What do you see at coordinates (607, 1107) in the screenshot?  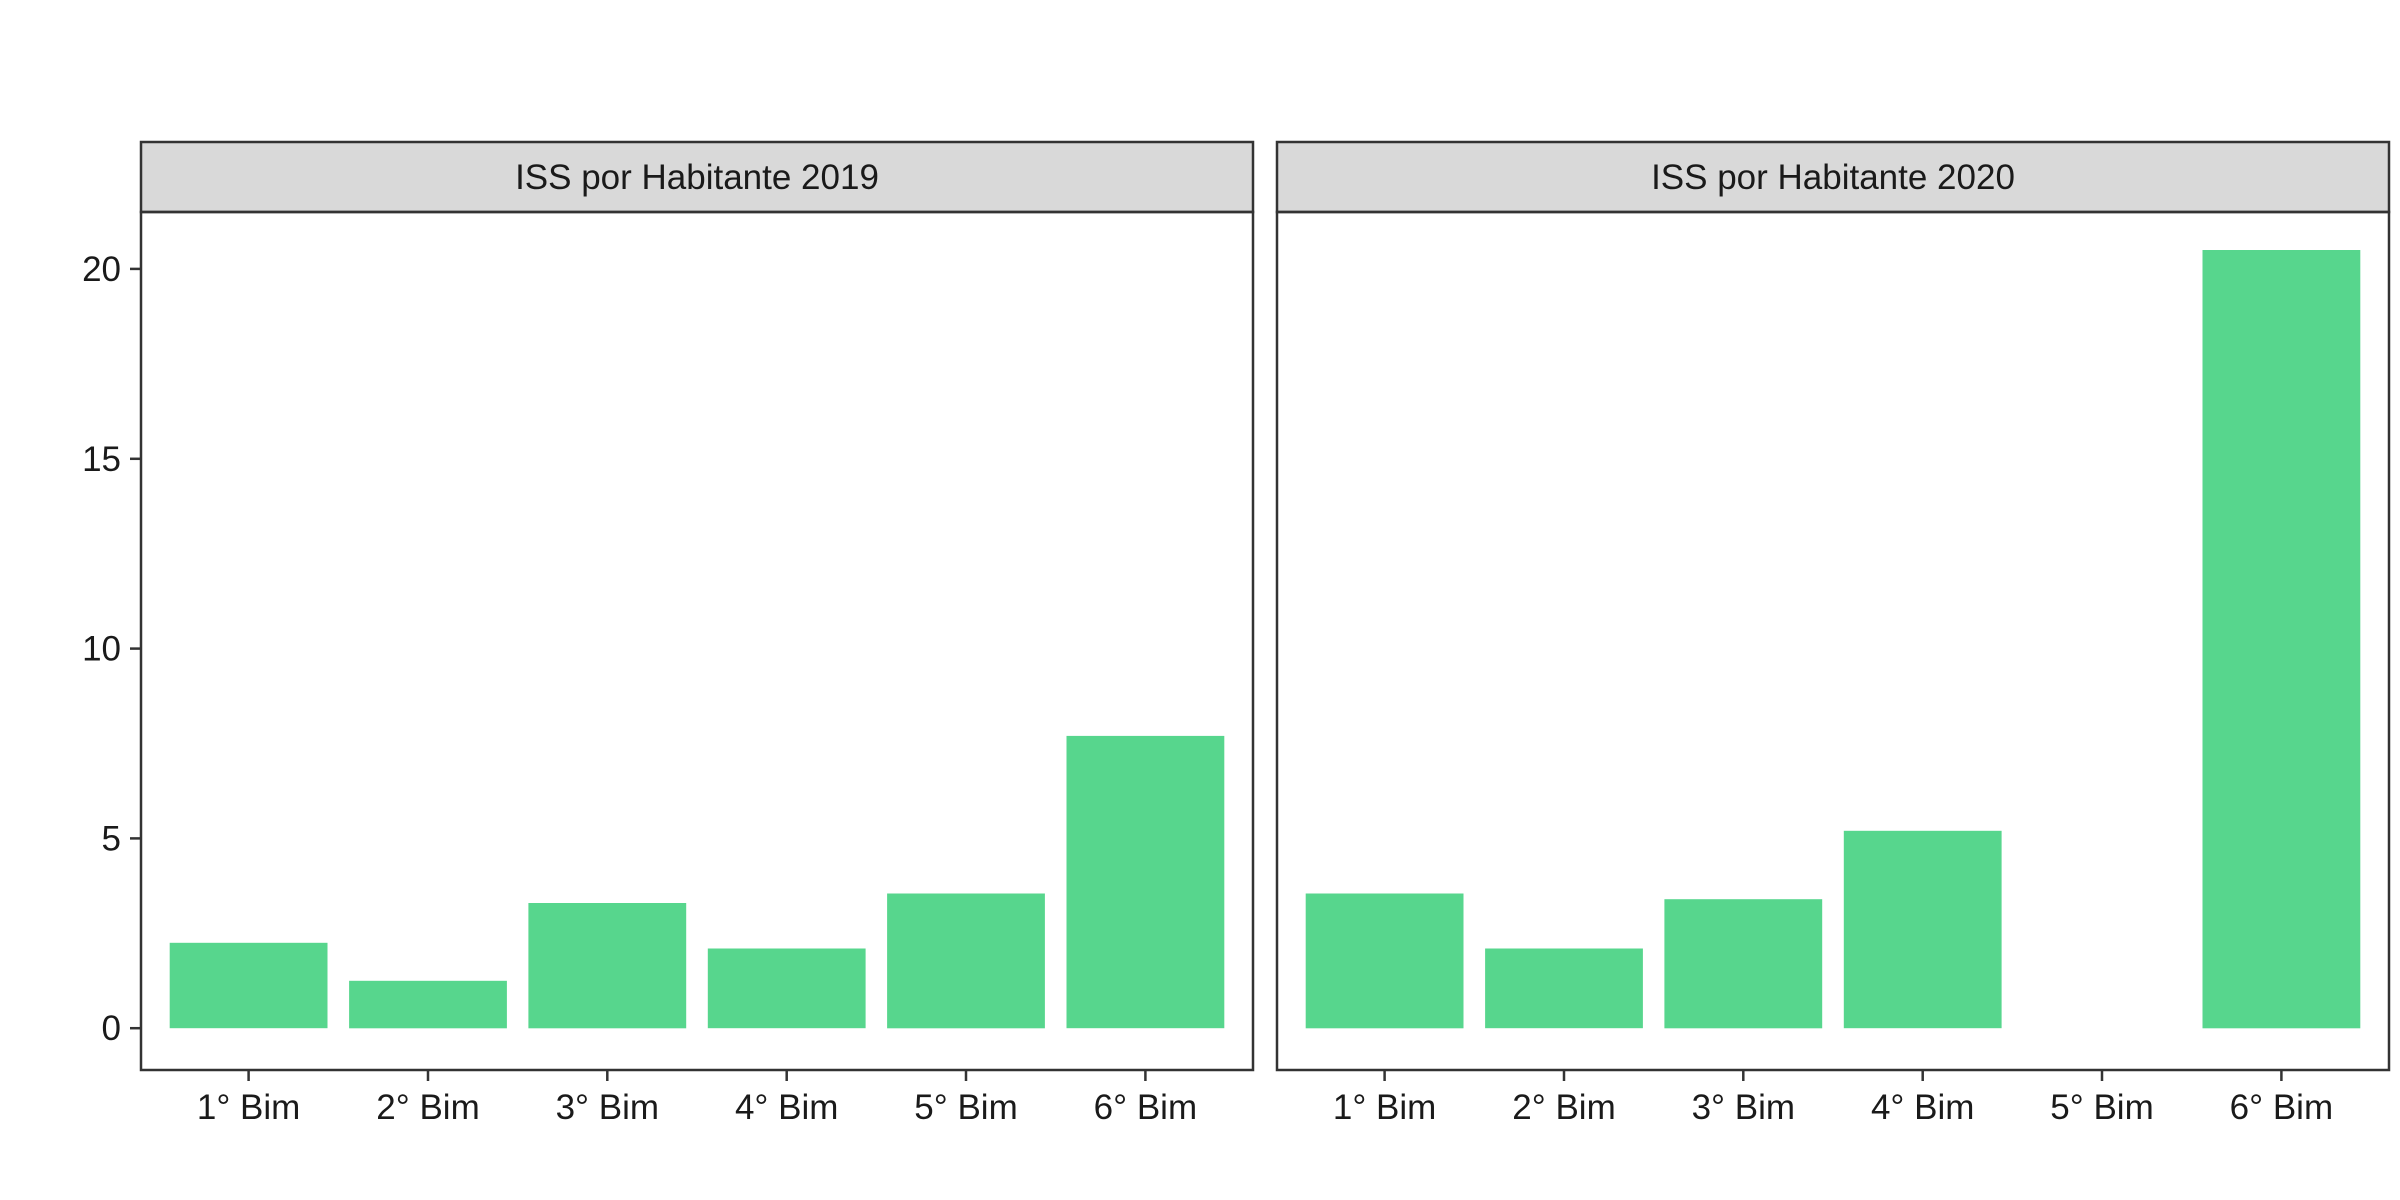 I see `x-tick-label-2019-3: 3° Bim` at bounding box center [607, 1107].